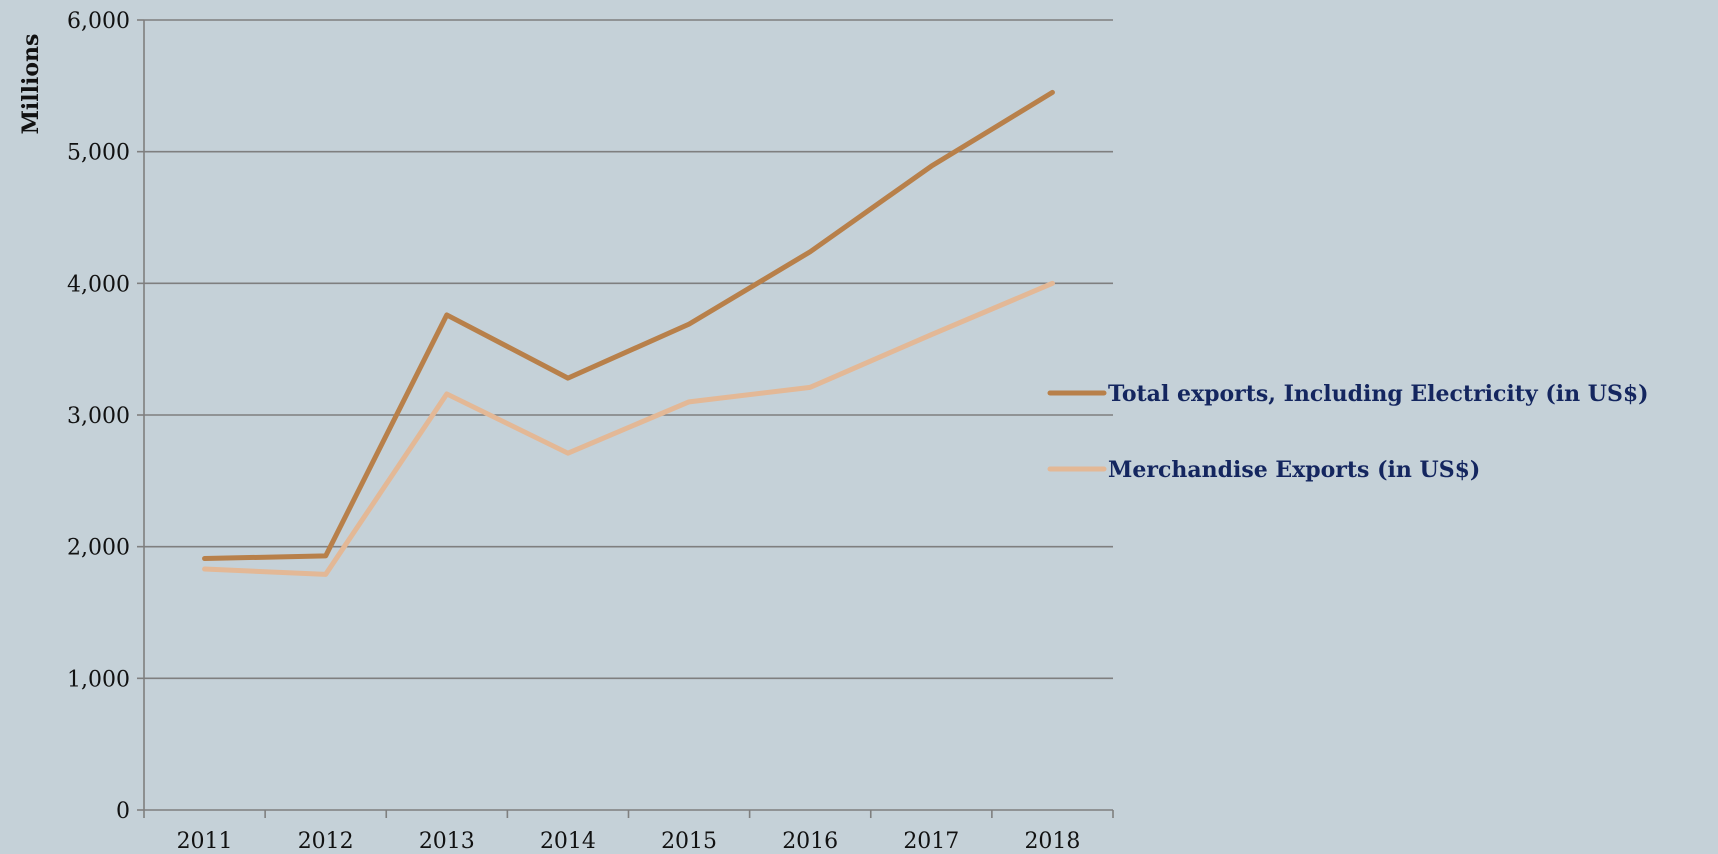  I want to click on y-tick-label: 2,000, so click(98, 548).